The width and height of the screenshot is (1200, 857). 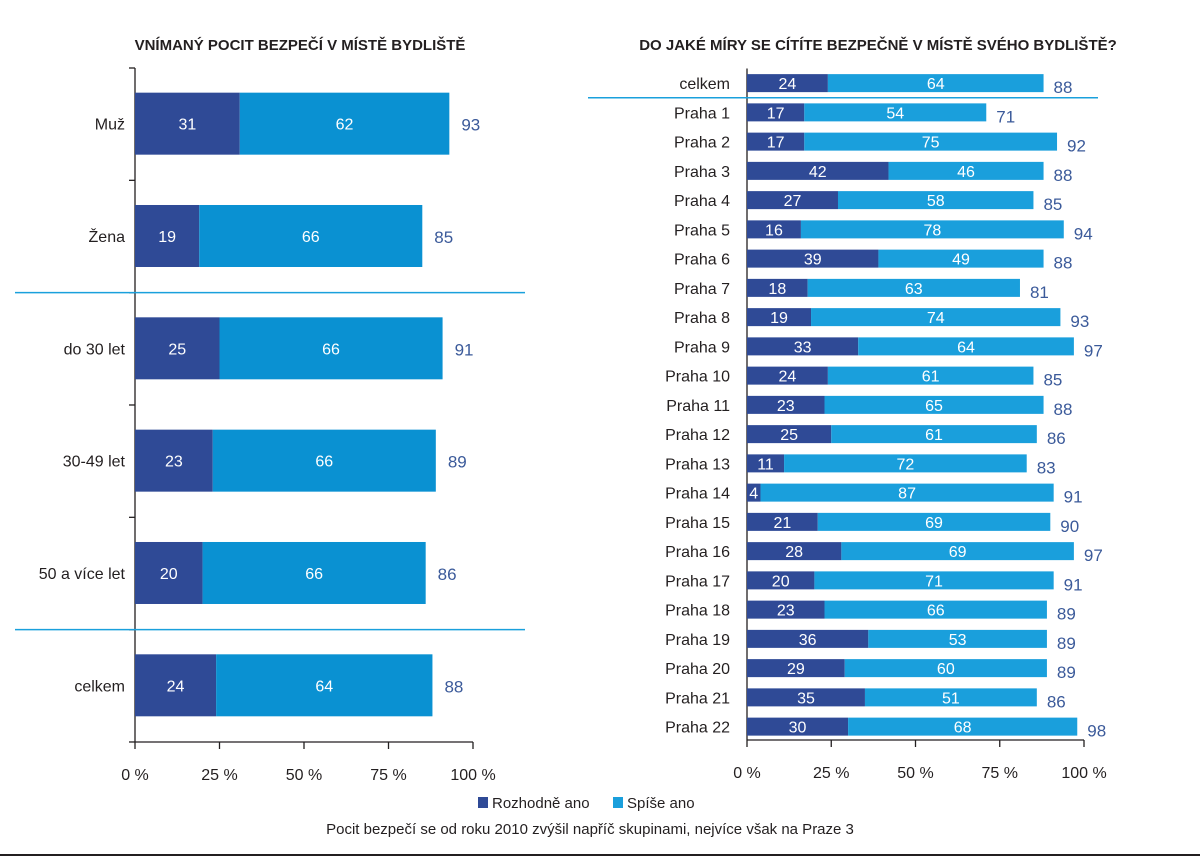 I want to click on data-label-spise: 62, so click(x=345, y=125).